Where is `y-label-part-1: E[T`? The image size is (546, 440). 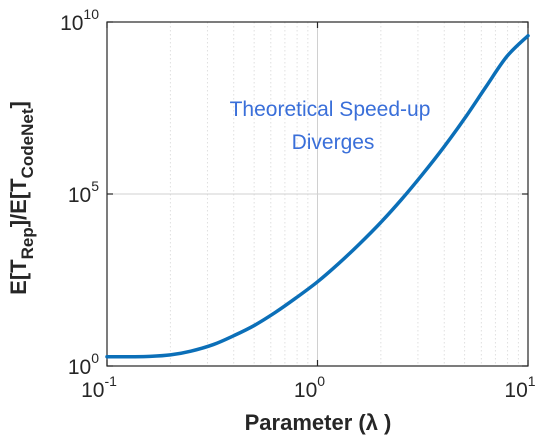
y-label-part-1: E[T is located at coordinates (18, 277).